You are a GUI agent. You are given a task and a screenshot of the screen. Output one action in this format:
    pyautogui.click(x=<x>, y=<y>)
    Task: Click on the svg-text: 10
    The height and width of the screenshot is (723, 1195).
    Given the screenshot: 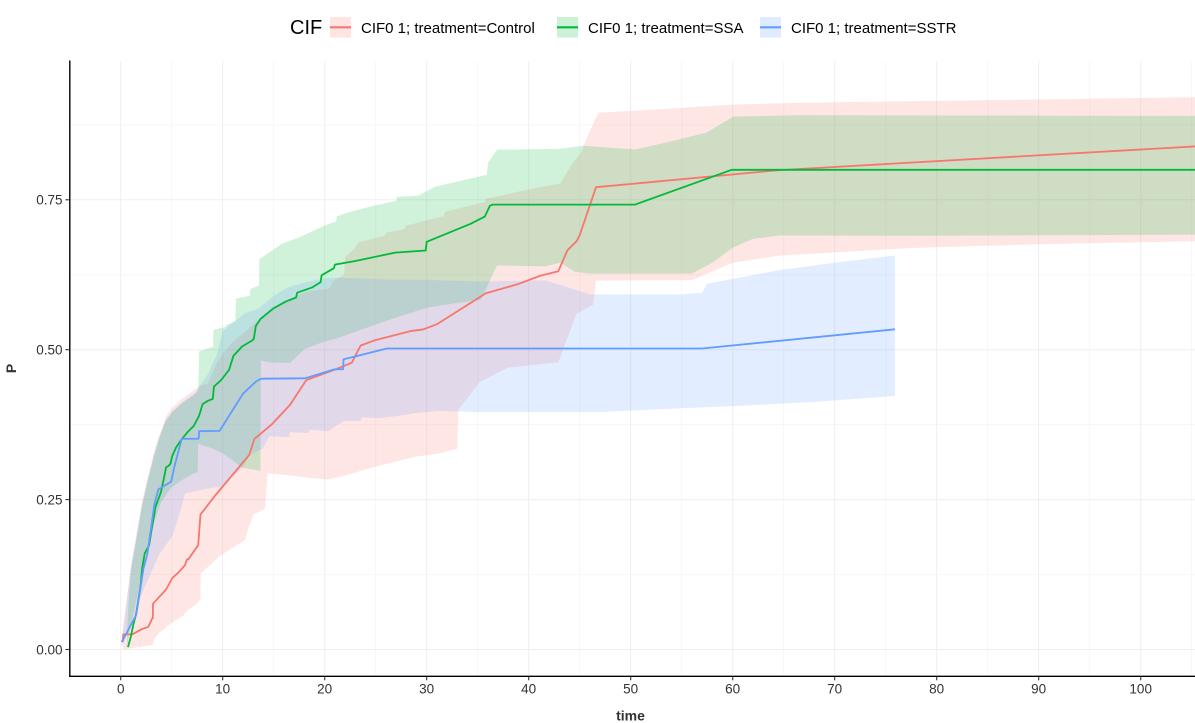 What is the action you would take?
    pyautogui.click(x=222, y=688)
    